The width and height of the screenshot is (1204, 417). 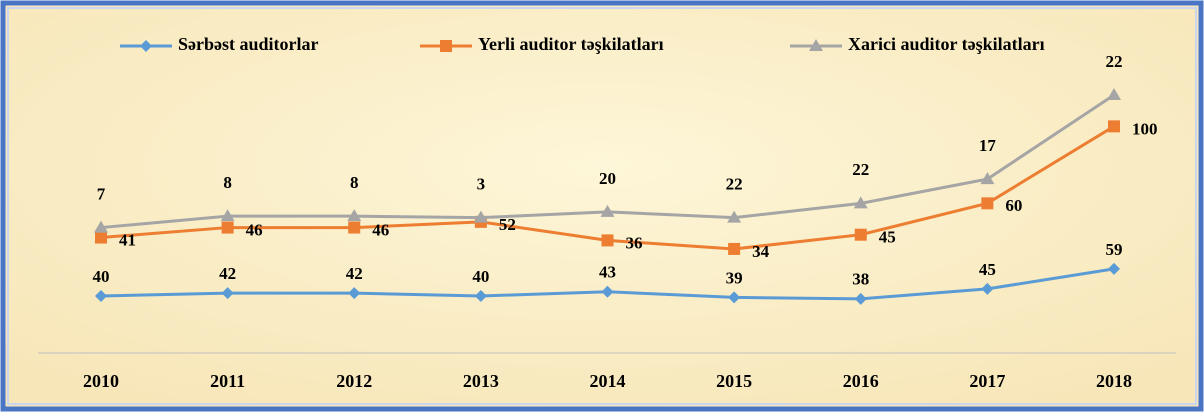 What do you see at coordinates (860, 279) in the screenshot?
I see `data-label: 38` at bounding box center [860, 279].